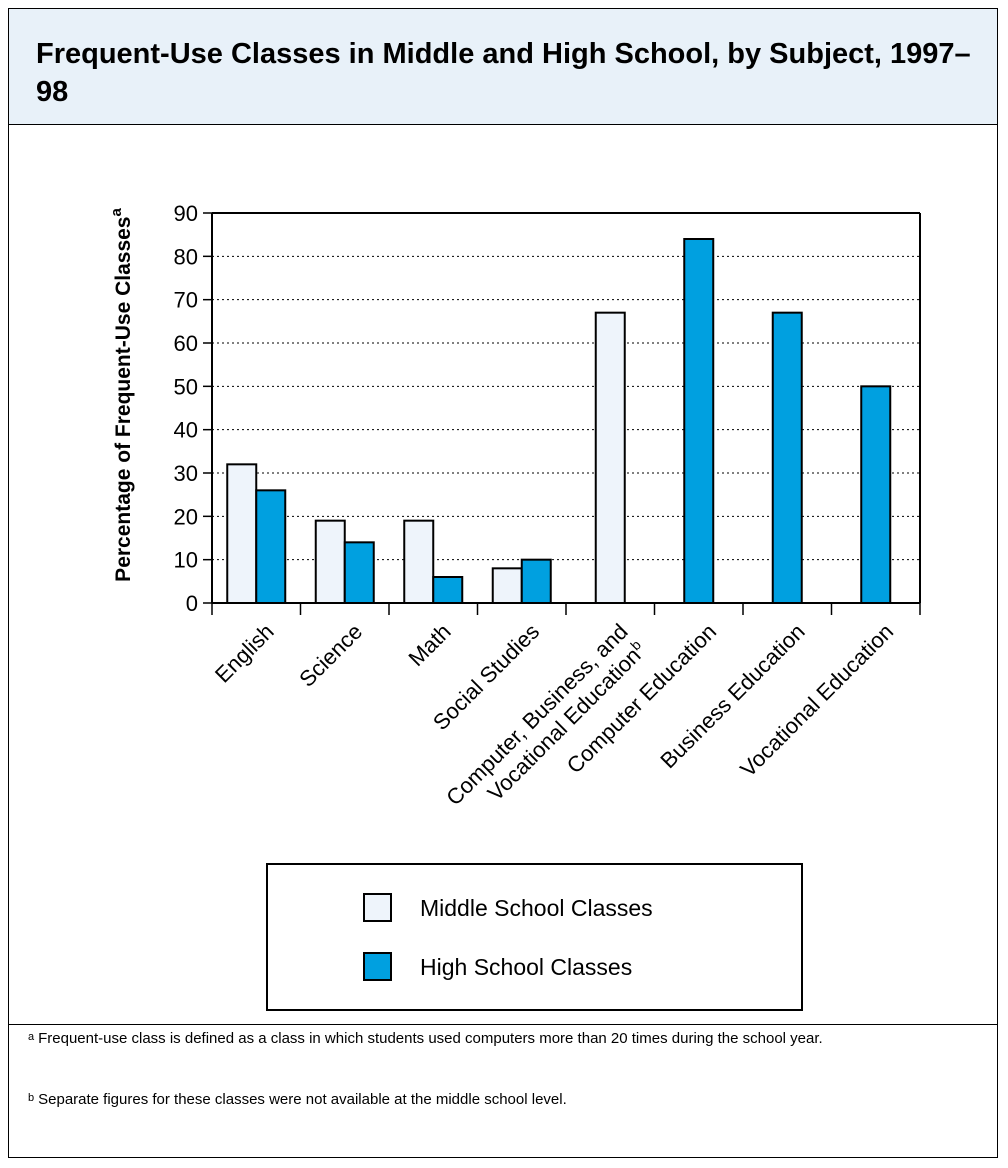  Describe the element at coordinates (31, 1037) in the screenshot. I see `footnote-a-marker: a` at that location.